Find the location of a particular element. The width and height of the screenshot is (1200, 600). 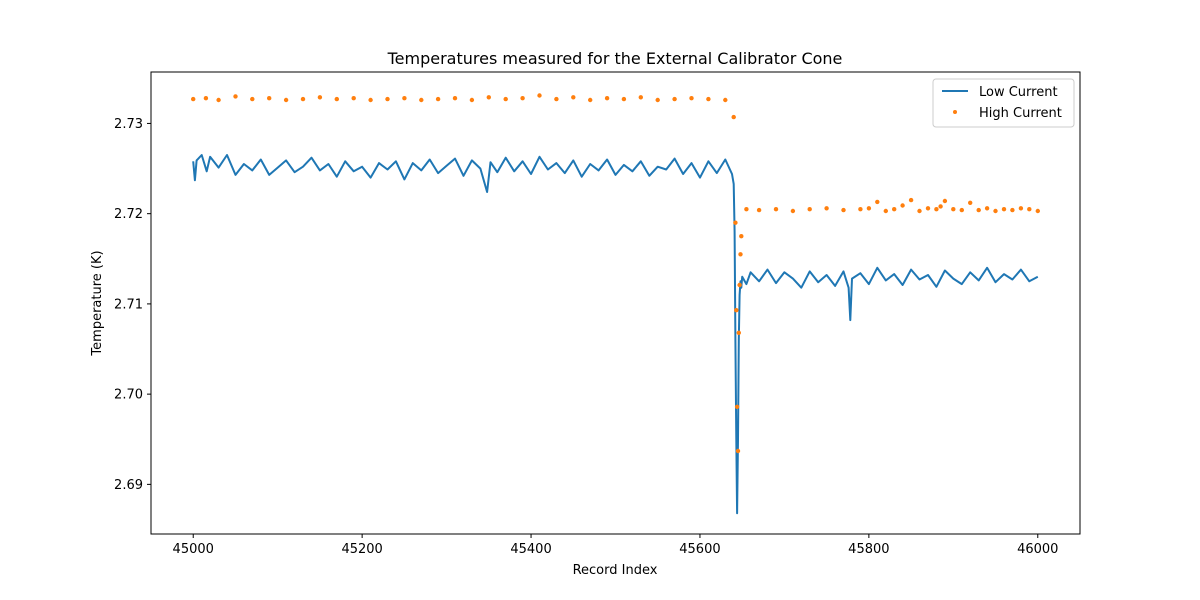

y-tick-label: 2.73 is located at coordinates (128, 124).